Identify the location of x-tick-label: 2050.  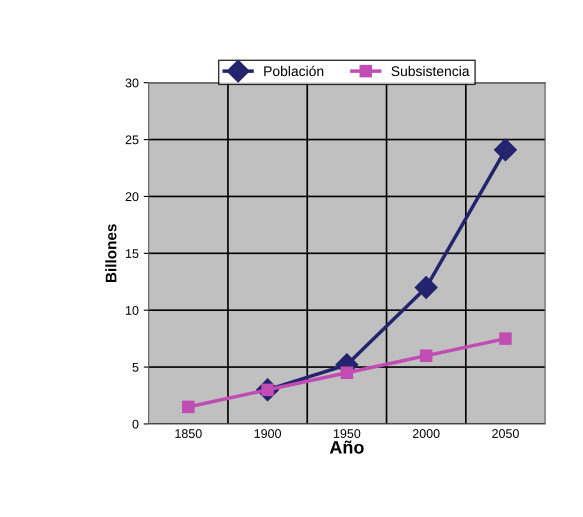
(505, 433).